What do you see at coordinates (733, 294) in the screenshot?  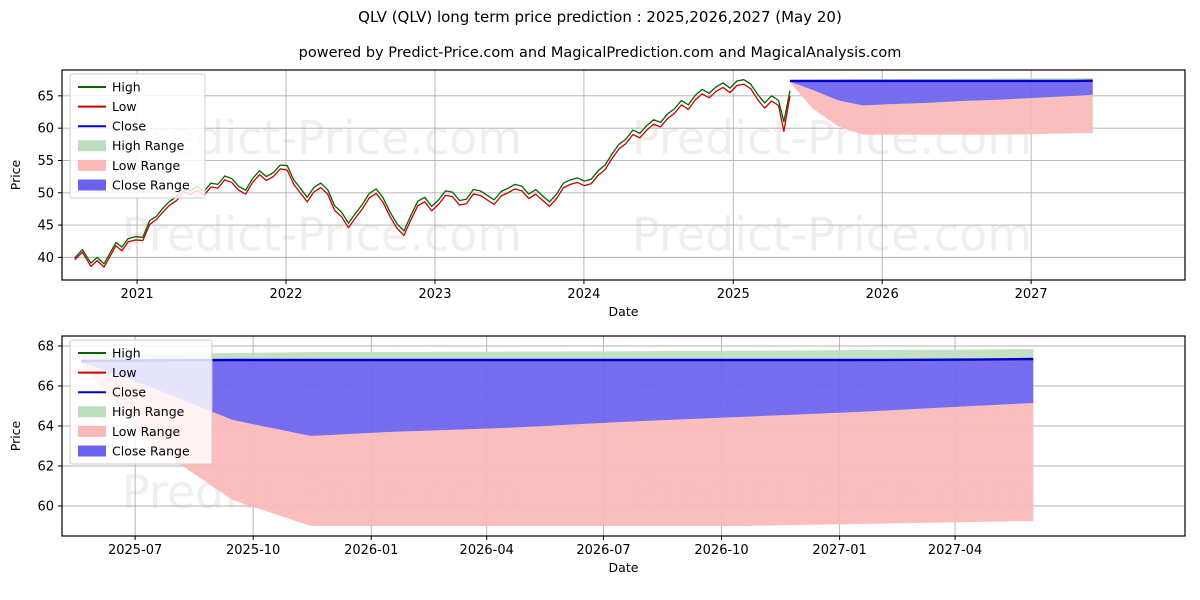 I see `x-tick-label: 2025` at bounding box center [733, 294].